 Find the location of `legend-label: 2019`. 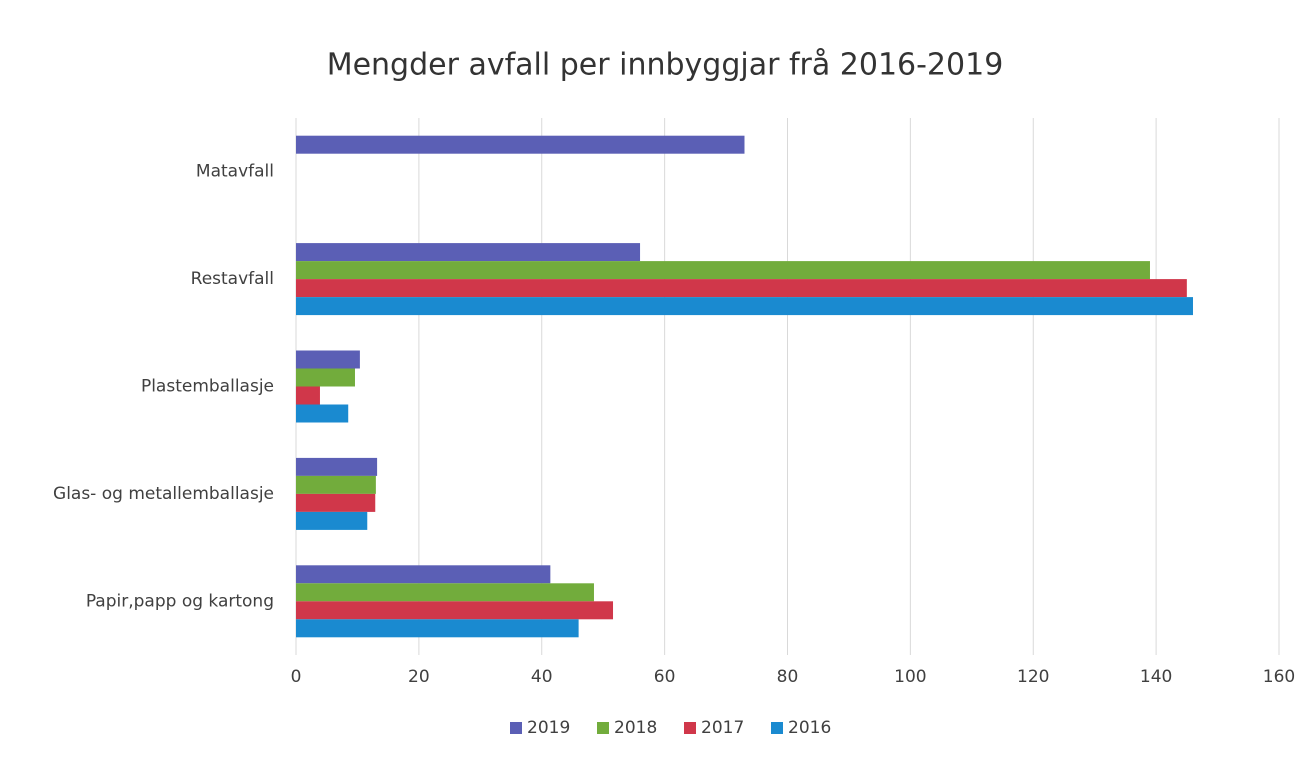

legend-label: 2019 is located at coordinates (548, 728).